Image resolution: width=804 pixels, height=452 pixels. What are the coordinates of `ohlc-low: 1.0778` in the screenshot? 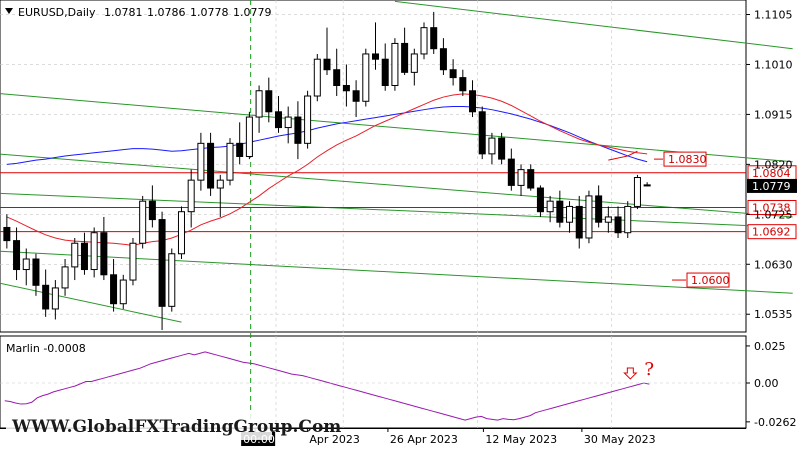 It's located at (209, 12).